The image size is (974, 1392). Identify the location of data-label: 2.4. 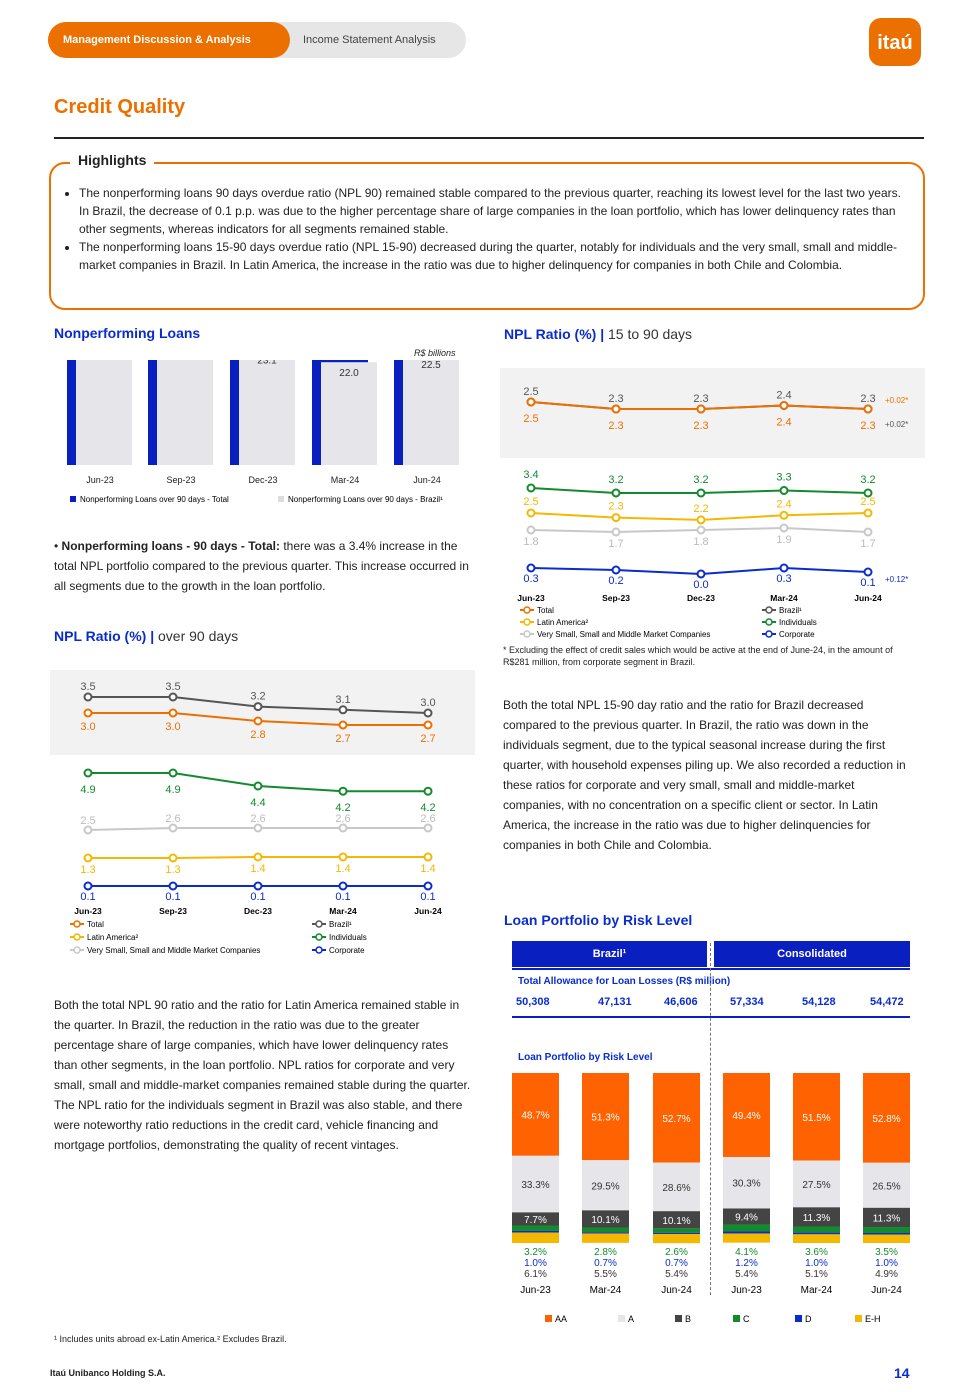
(783, 423).